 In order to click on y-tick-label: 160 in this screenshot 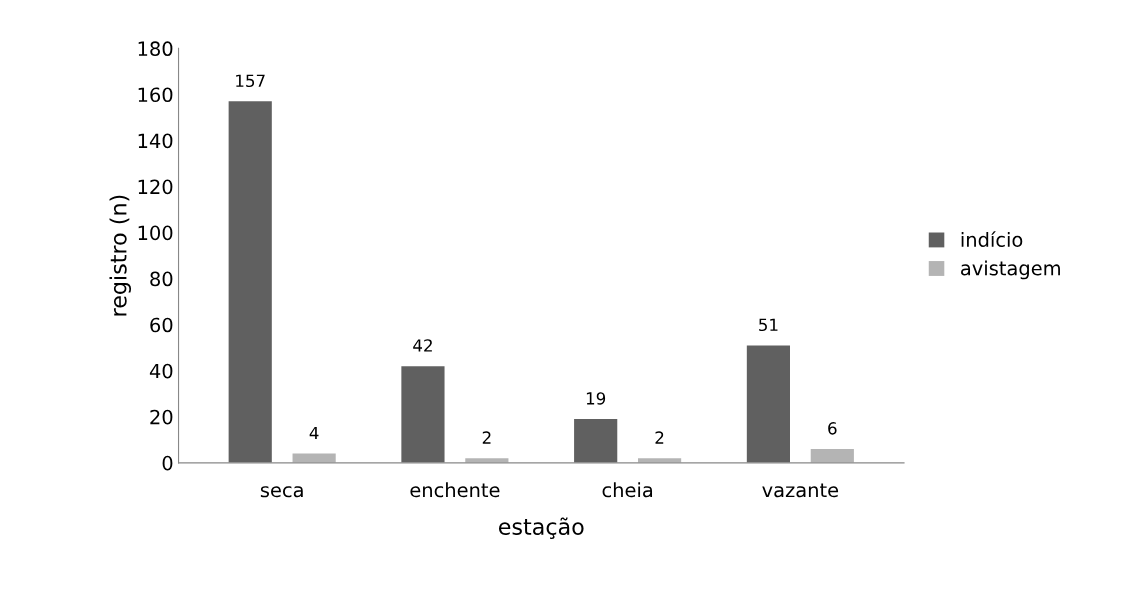, I will do `click(155, 95)`.